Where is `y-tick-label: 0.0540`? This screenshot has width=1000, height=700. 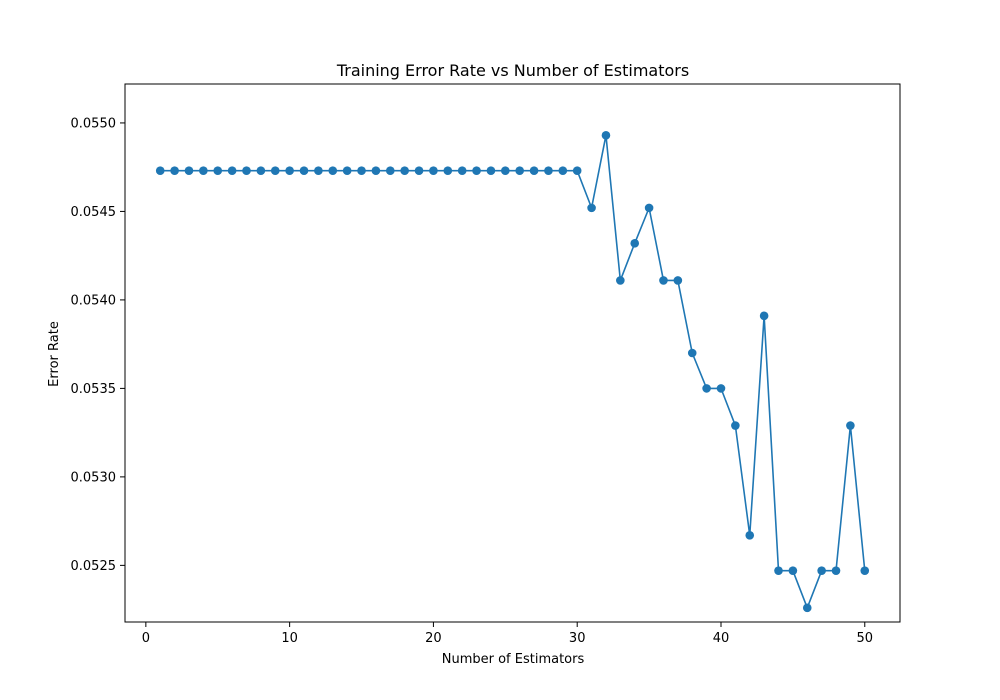
y-tick-label: 0.0540 is located at coordinates (94, 300).